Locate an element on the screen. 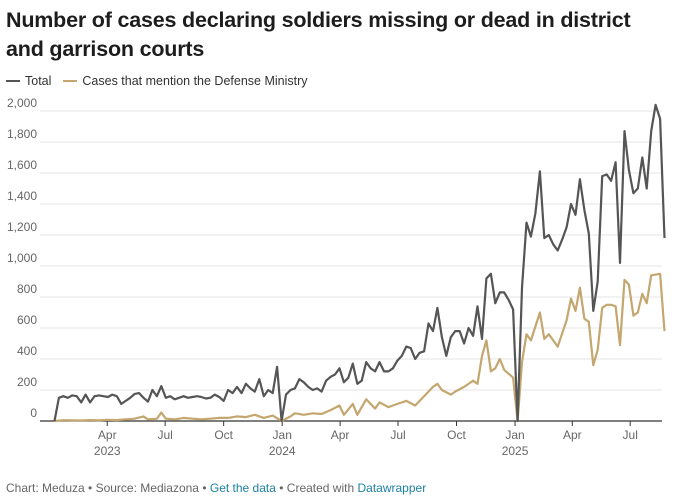  footer-source: Source: Mediazona is located at coordinates (147, 488).